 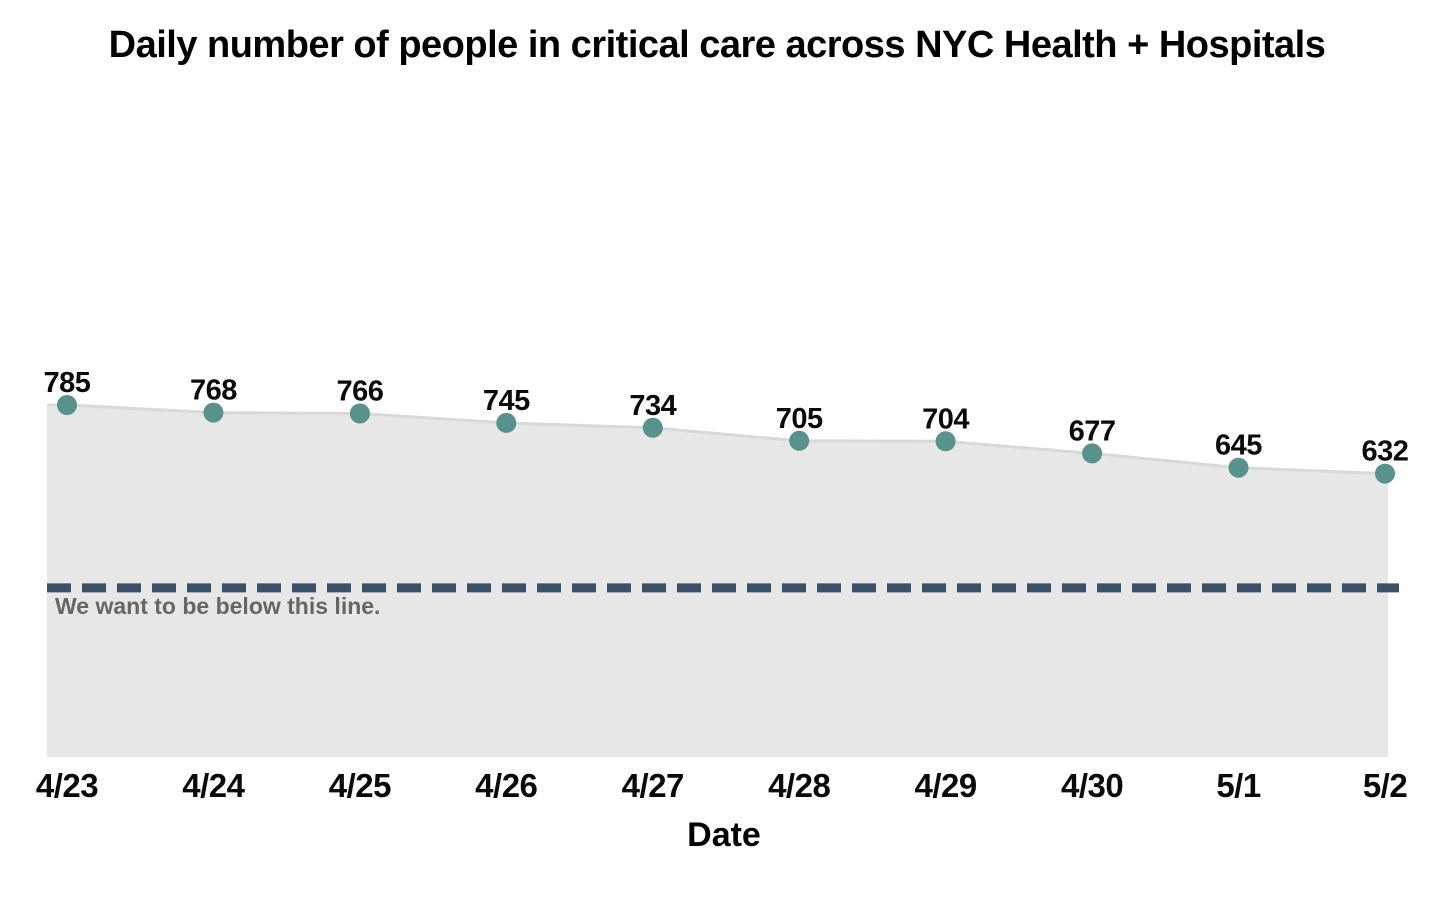 What do you see at coordinates (1238, 785) in the screenshot?
I see `x-tick-label: 5/1` at bounding box center [1238, 785].